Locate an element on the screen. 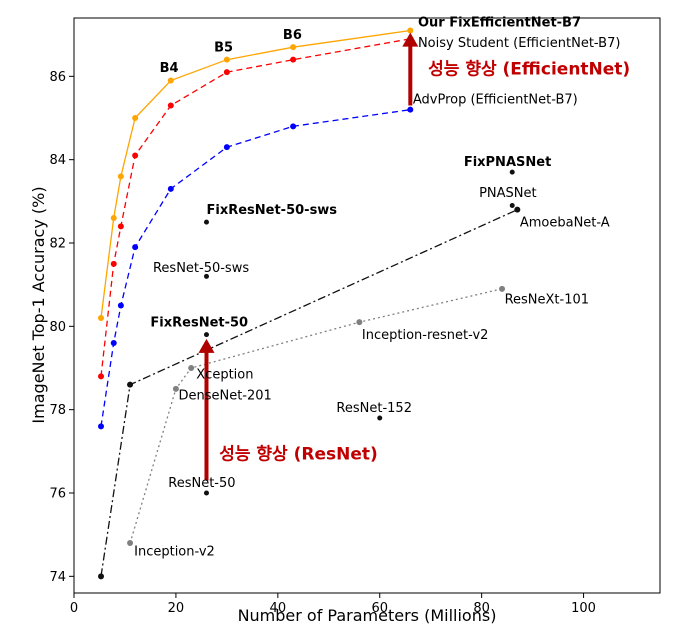  y-tick-label: 84 is located at coordinates (57, 160).